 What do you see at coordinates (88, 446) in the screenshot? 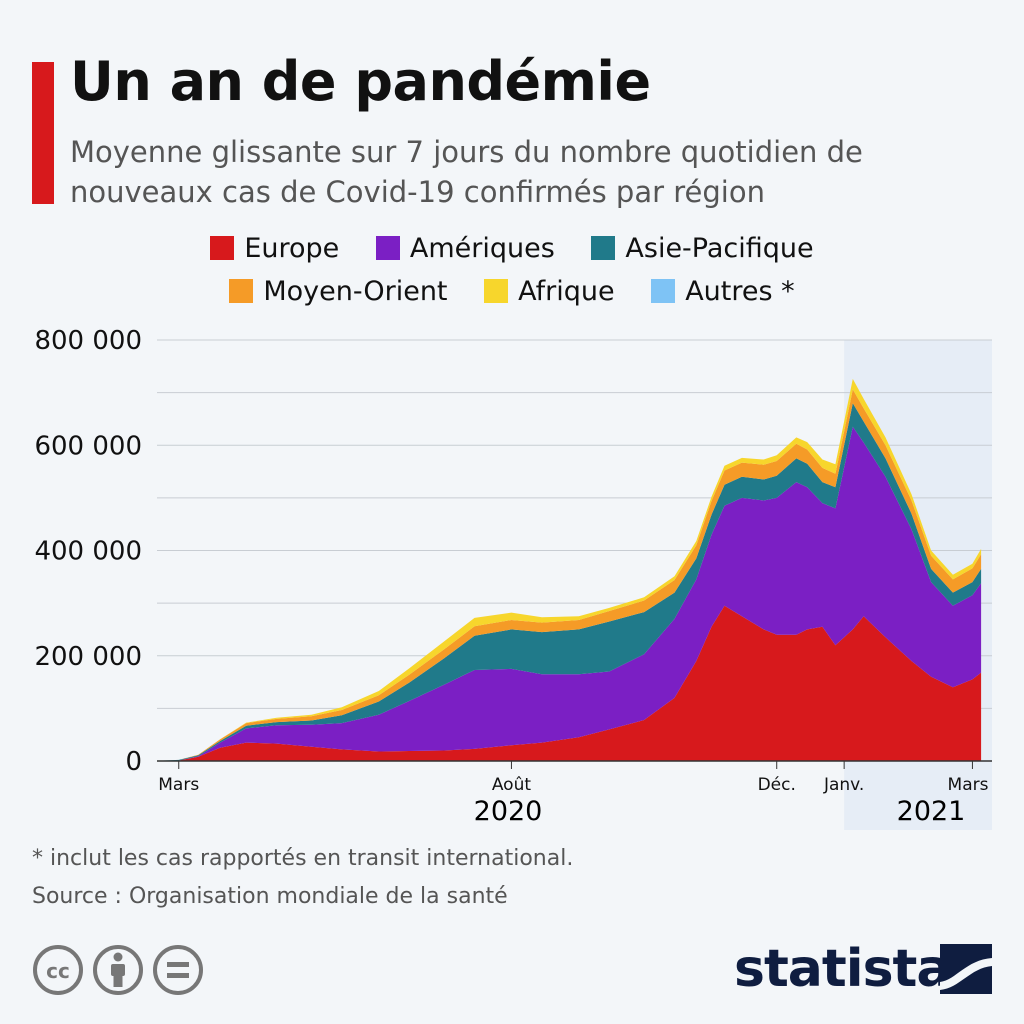
I see `y-tick-label: 600 000` at bounding box center [88, 446].